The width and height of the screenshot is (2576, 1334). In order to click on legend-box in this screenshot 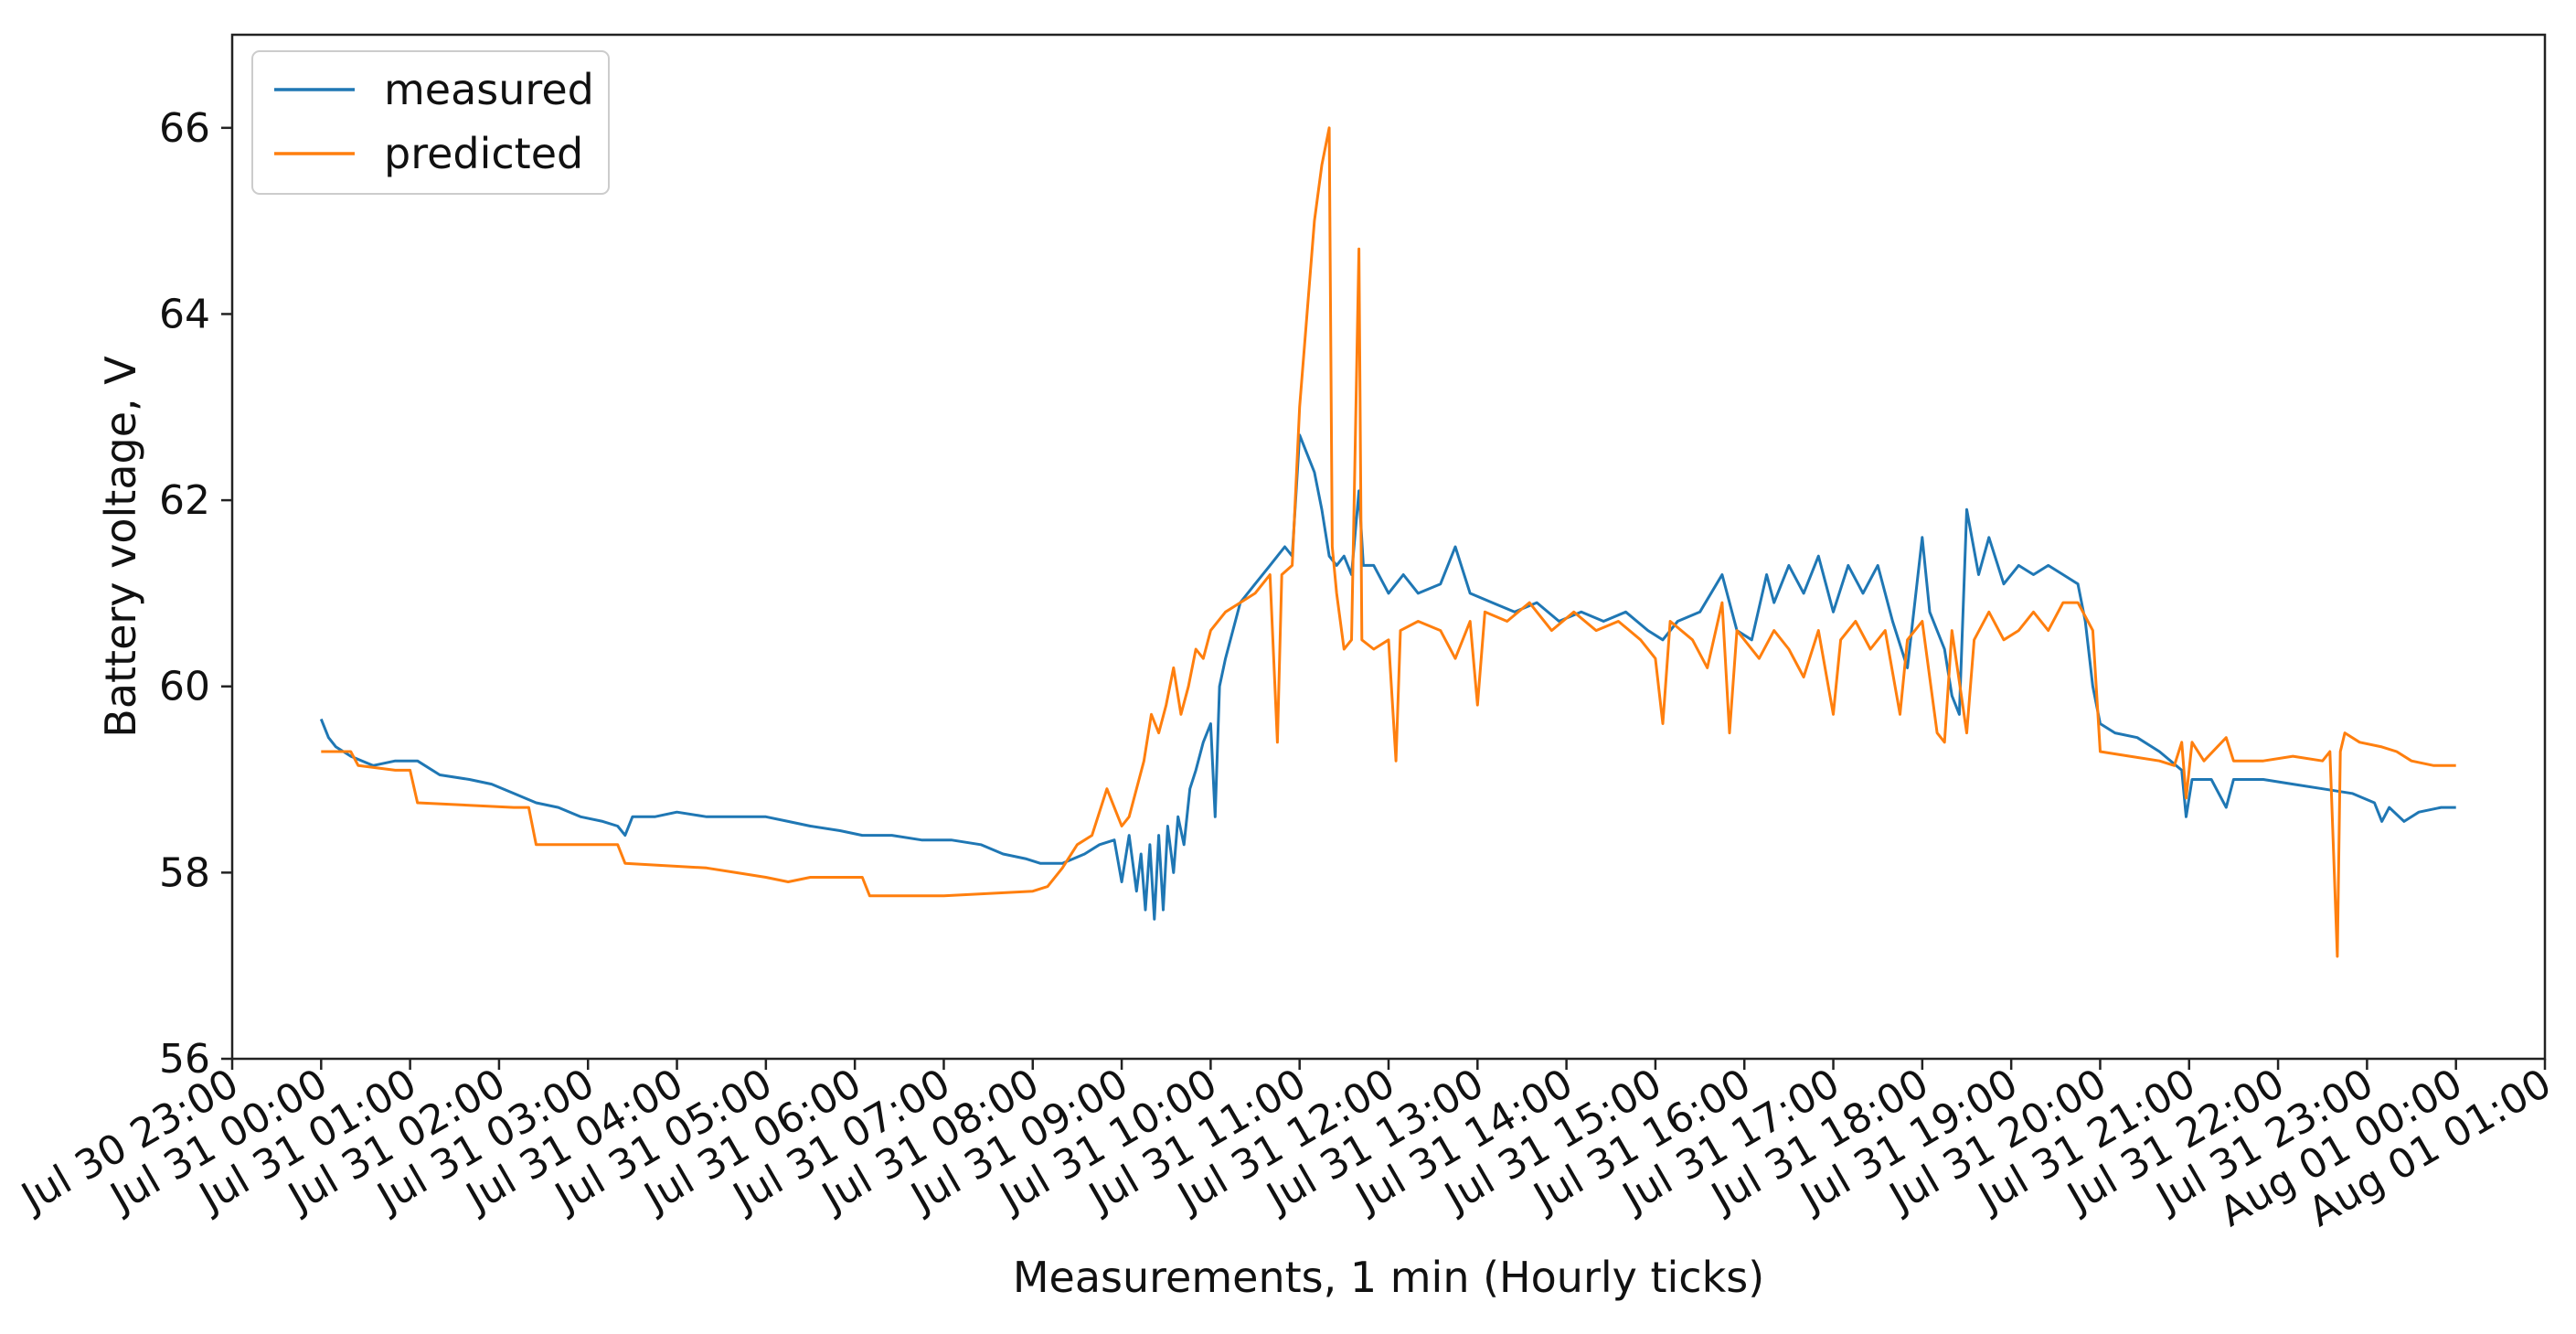, I will do `click(431, 122)`.